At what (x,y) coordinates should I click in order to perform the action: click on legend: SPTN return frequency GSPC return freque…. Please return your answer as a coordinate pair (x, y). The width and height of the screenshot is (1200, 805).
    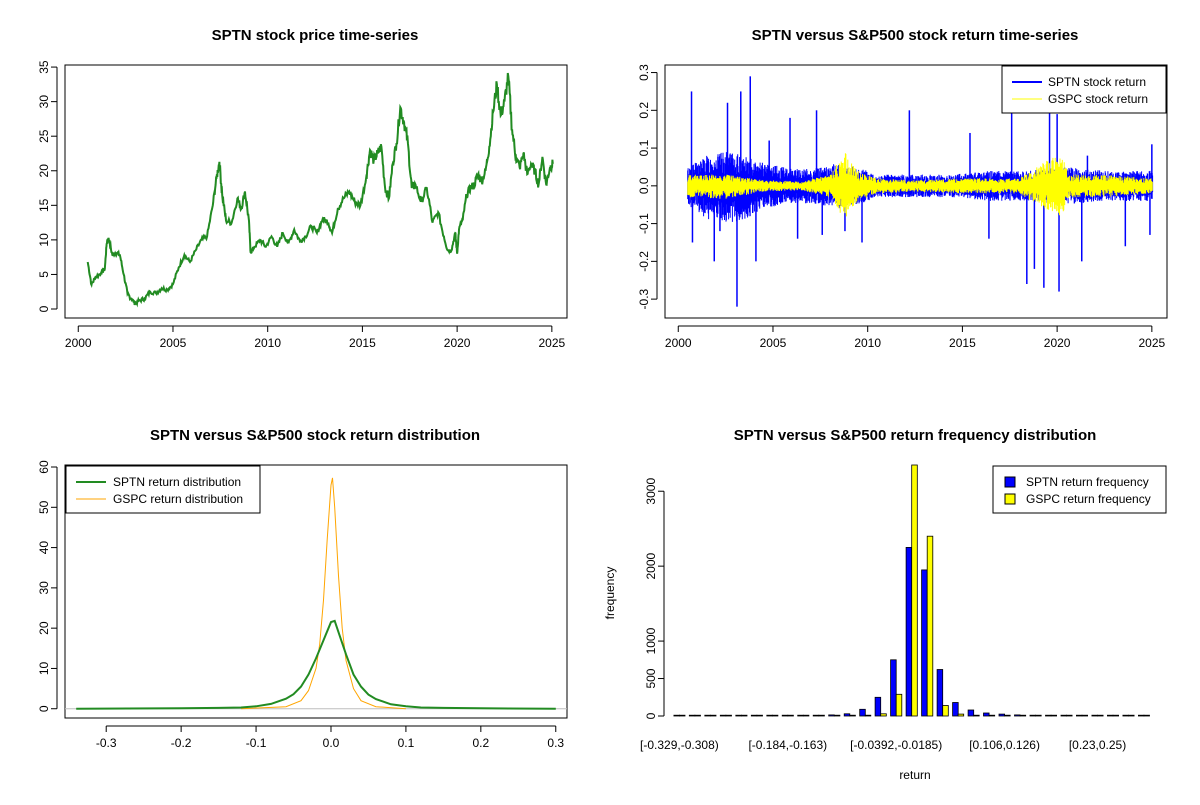
    Looking at the image, I should click on (1079, 489).